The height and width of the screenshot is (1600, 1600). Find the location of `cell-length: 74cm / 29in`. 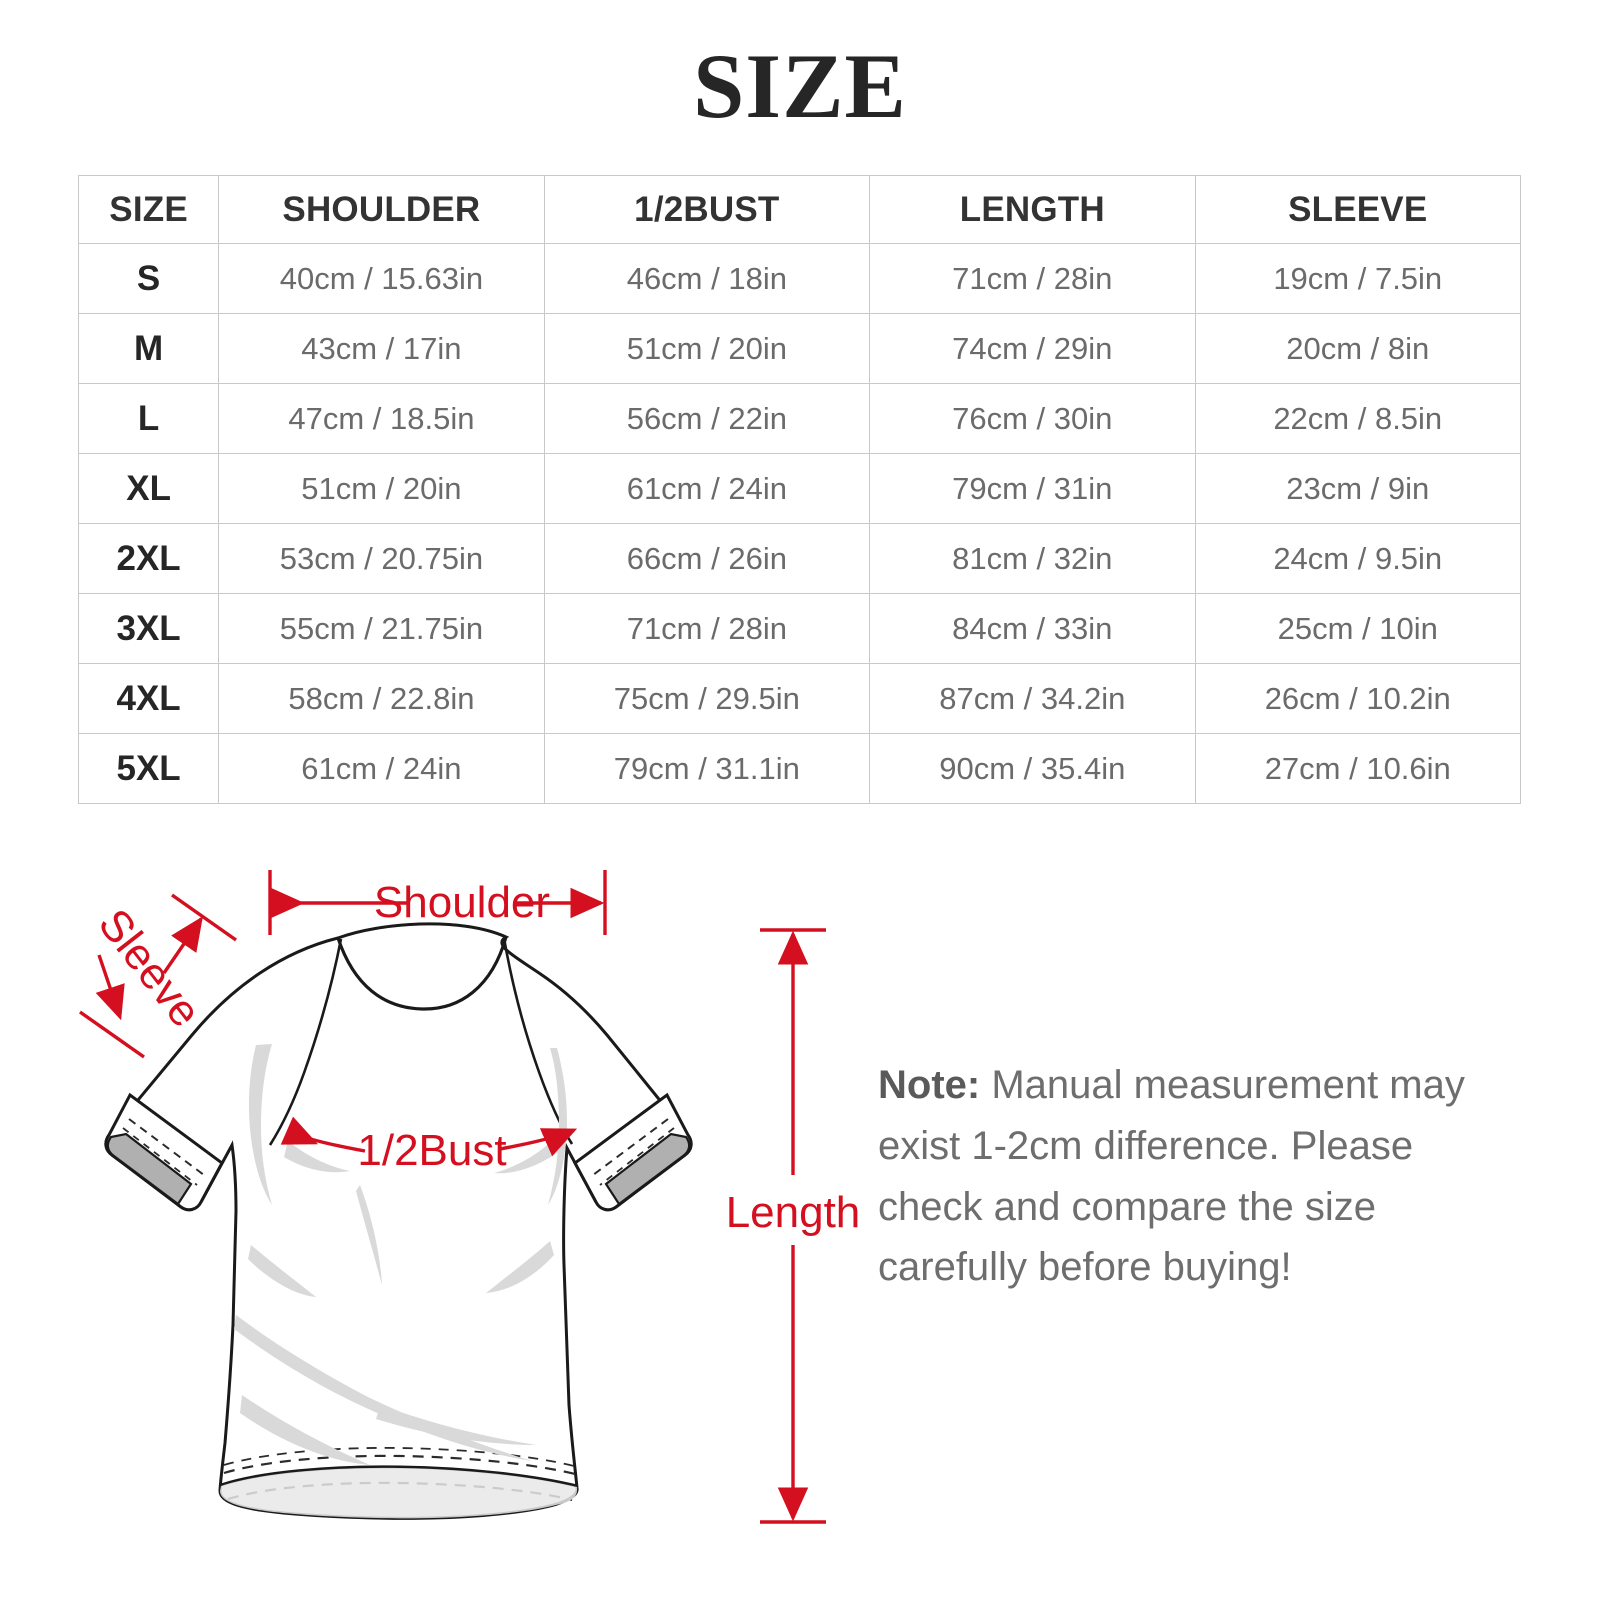

cell-length: 74cm / 29in is located at coordinates (1032, 348).